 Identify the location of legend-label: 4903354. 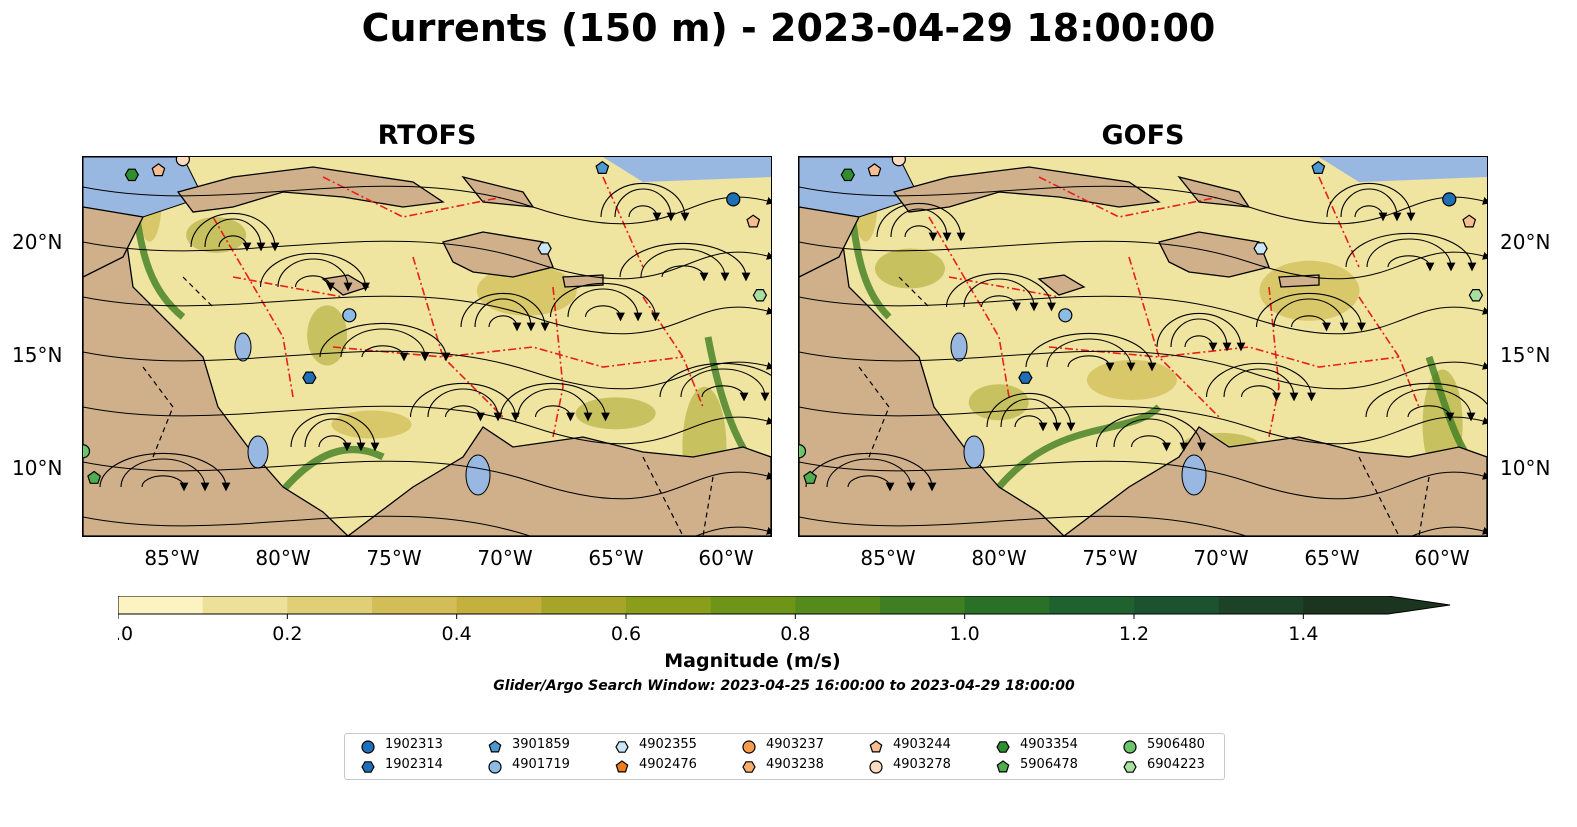
(1049, 744).